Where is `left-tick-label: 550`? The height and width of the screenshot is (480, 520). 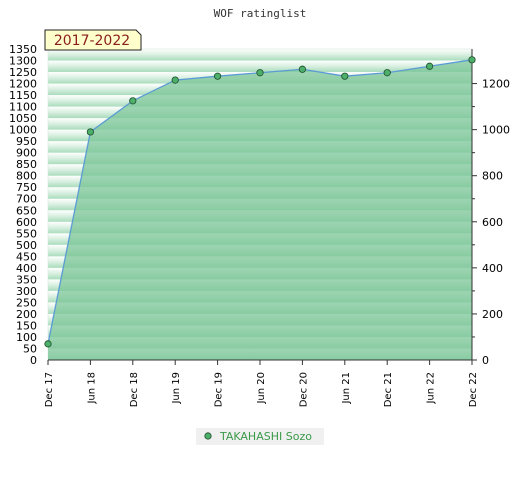
left-tick-label: 550 is located at coordinates (26, 233).